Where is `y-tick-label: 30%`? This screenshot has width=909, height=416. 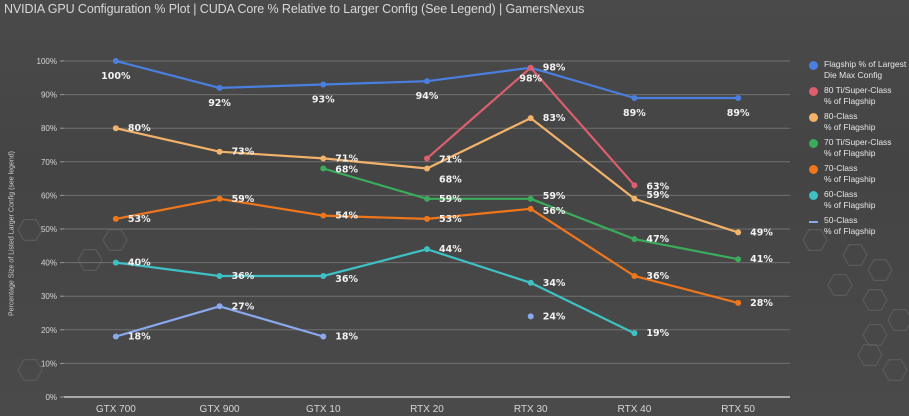 y-tick-label: 30% is located at coordinates (49, 296).